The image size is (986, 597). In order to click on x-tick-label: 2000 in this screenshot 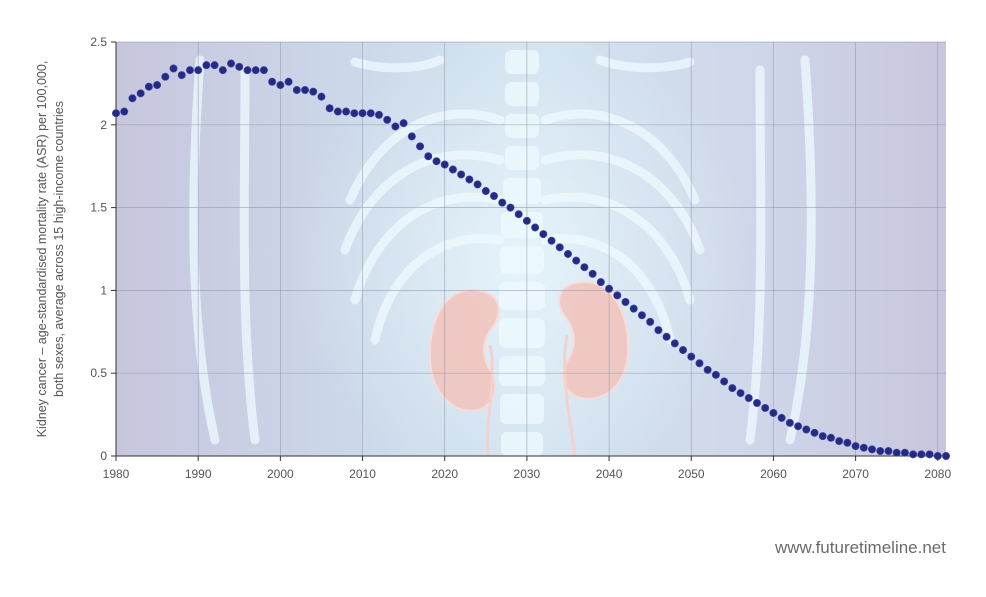, I will do `click(280, 474)`.